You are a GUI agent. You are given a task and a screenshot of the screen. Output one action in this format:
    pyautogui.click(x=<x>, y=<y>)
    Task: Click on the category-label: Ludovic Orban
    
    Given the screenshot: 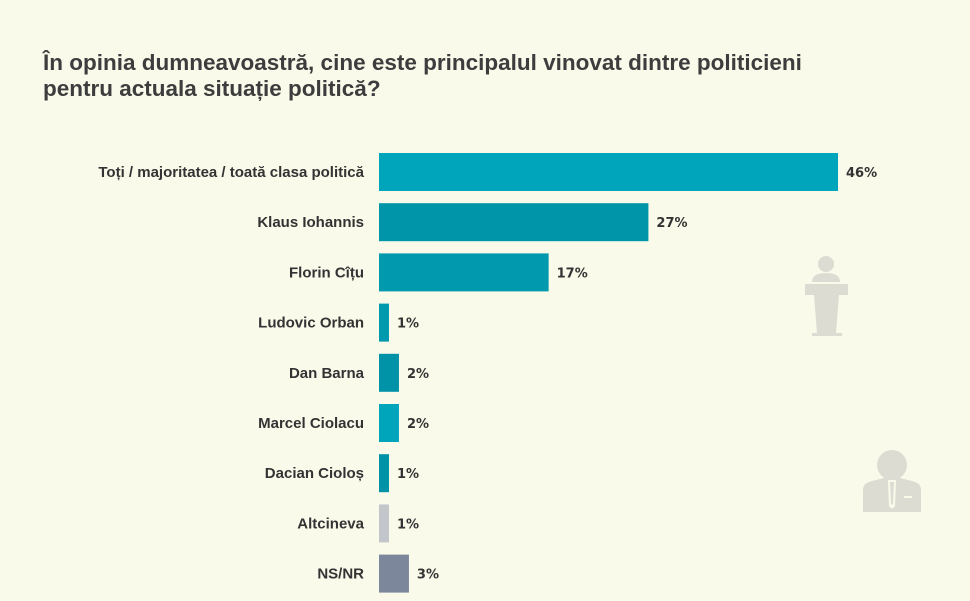 What is the action you would take?
    pyautogui.click(x=311, y=323)
    